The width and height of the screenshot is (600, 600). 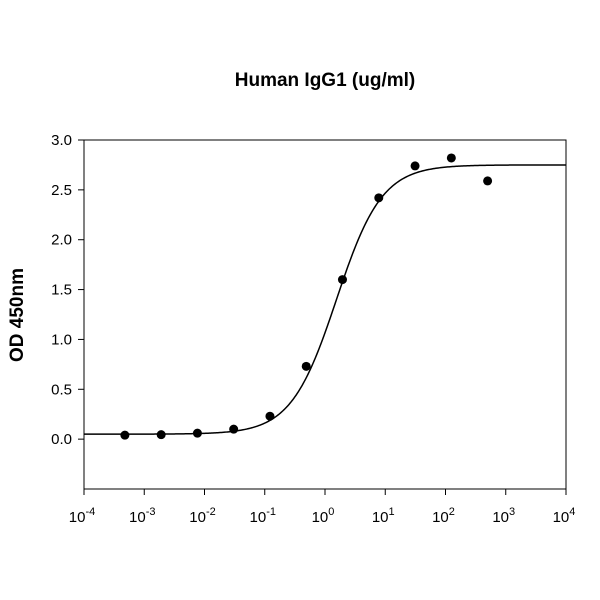 What do you see at coordinates (263, 516) in the screenshot?
I see `x-tick-label: 10⁻¹` at bounding box center [263, 516].